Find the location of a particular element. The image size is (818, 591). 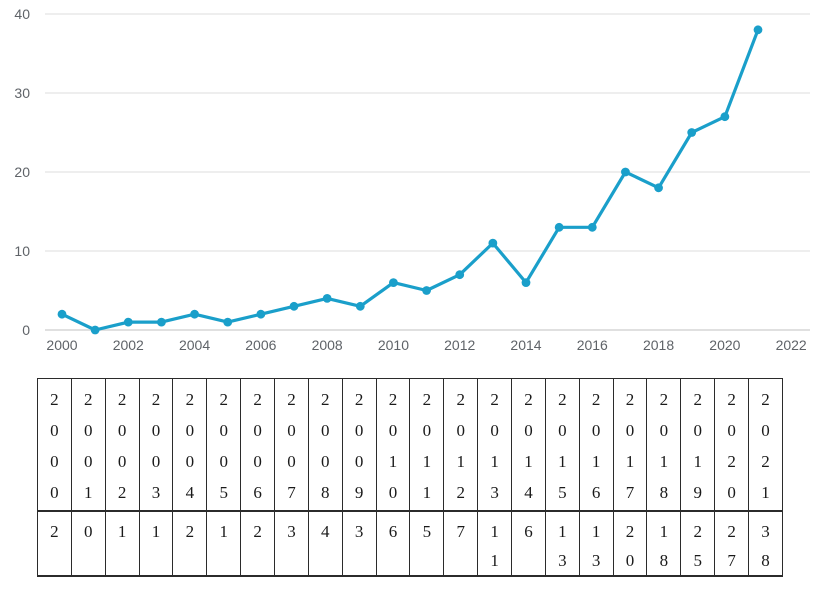

x-tick-label: 2022 is located at coordinates (791, 345).